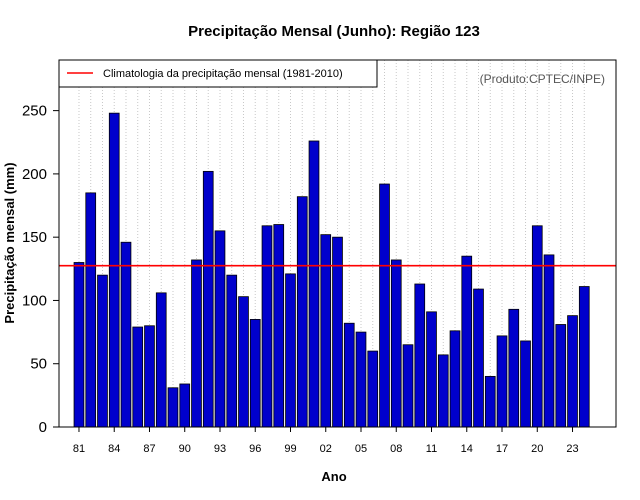 Image resolution: width=640 pixels, height=500 pixels. What do you see at coordinates (220, 449) in the screenshot?
I see `x-tick-label: 93` at bounding box center [220, 449].